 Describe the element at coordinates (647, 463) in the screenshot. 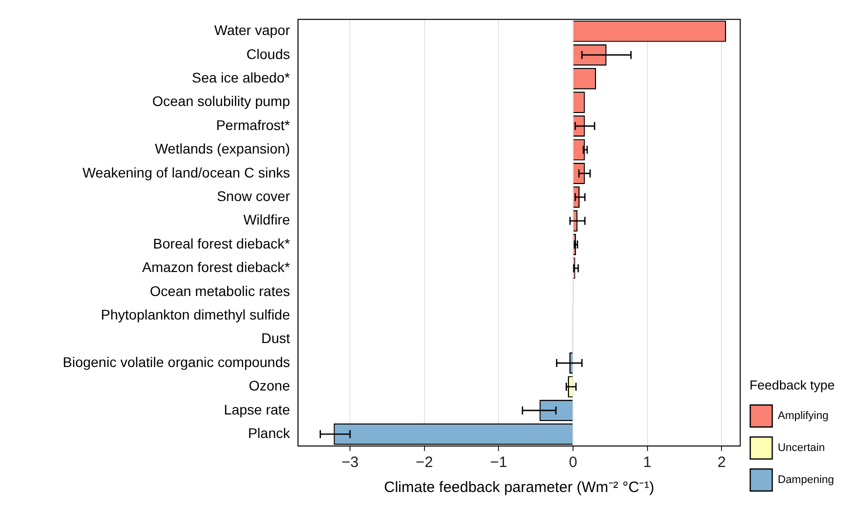

I see `x-tick-label: 1` at that location.